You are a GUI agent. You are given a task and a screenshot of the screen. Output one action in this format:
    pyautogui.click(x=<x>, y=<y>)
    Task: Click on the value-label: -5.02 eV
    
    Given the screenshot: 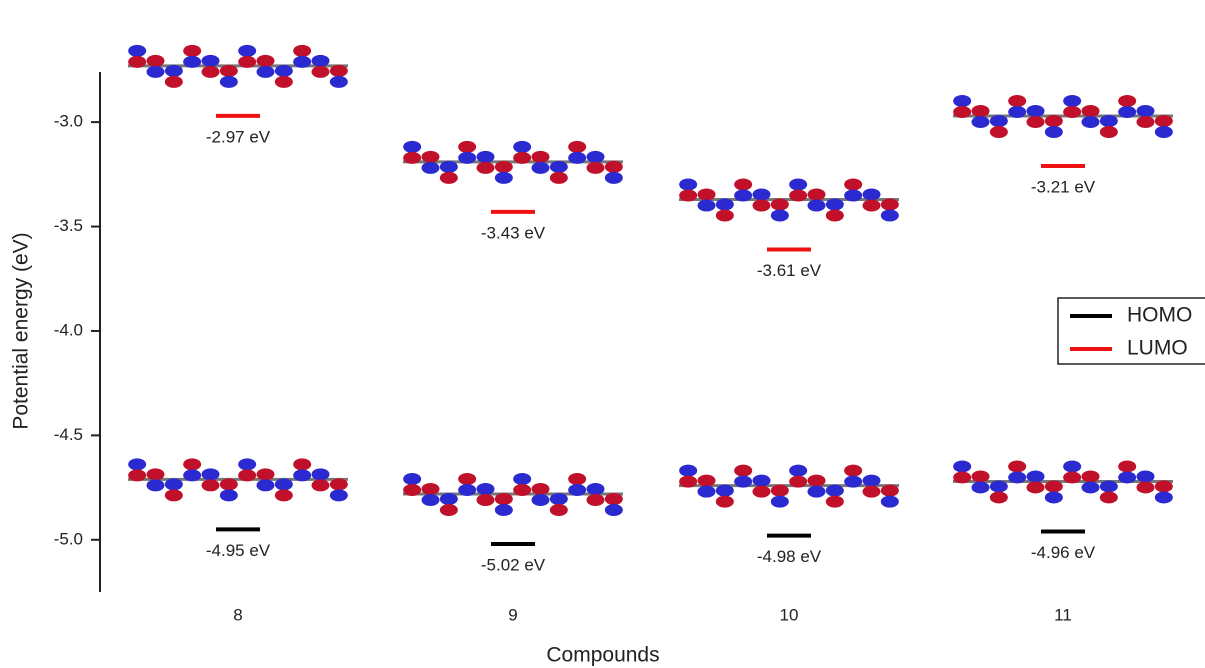 What is the action you would take?
    pyautogui.click(x=513, y=564)
    